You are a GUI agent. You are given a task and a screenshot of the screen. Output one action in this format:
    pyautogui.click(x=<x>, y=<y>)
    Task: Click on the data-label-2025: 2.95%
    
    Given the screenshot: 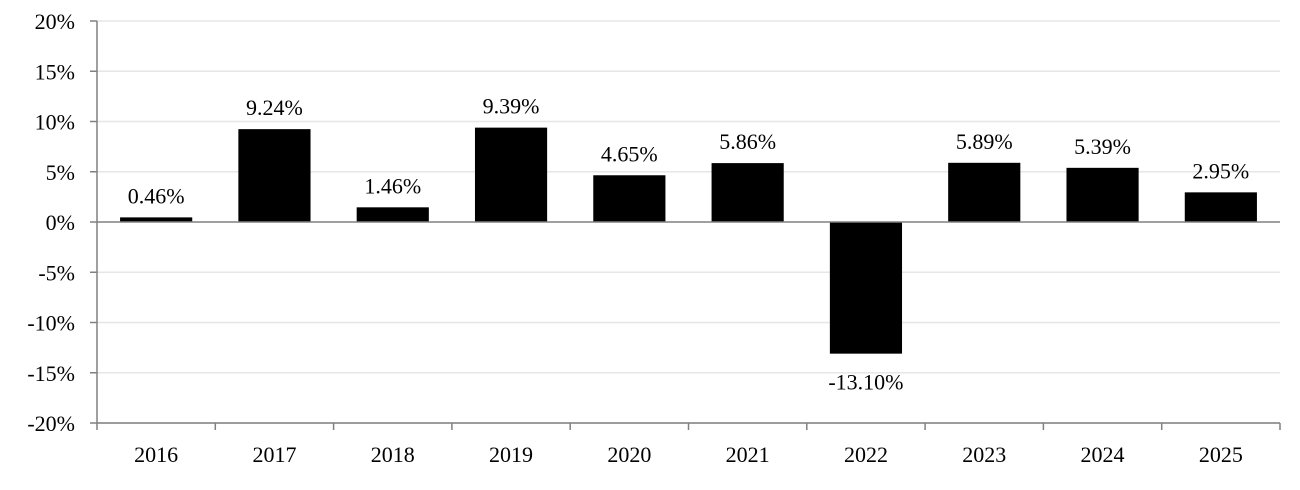 What is the action you would take?
    pyautogui.click(x=1220, y=170)
    